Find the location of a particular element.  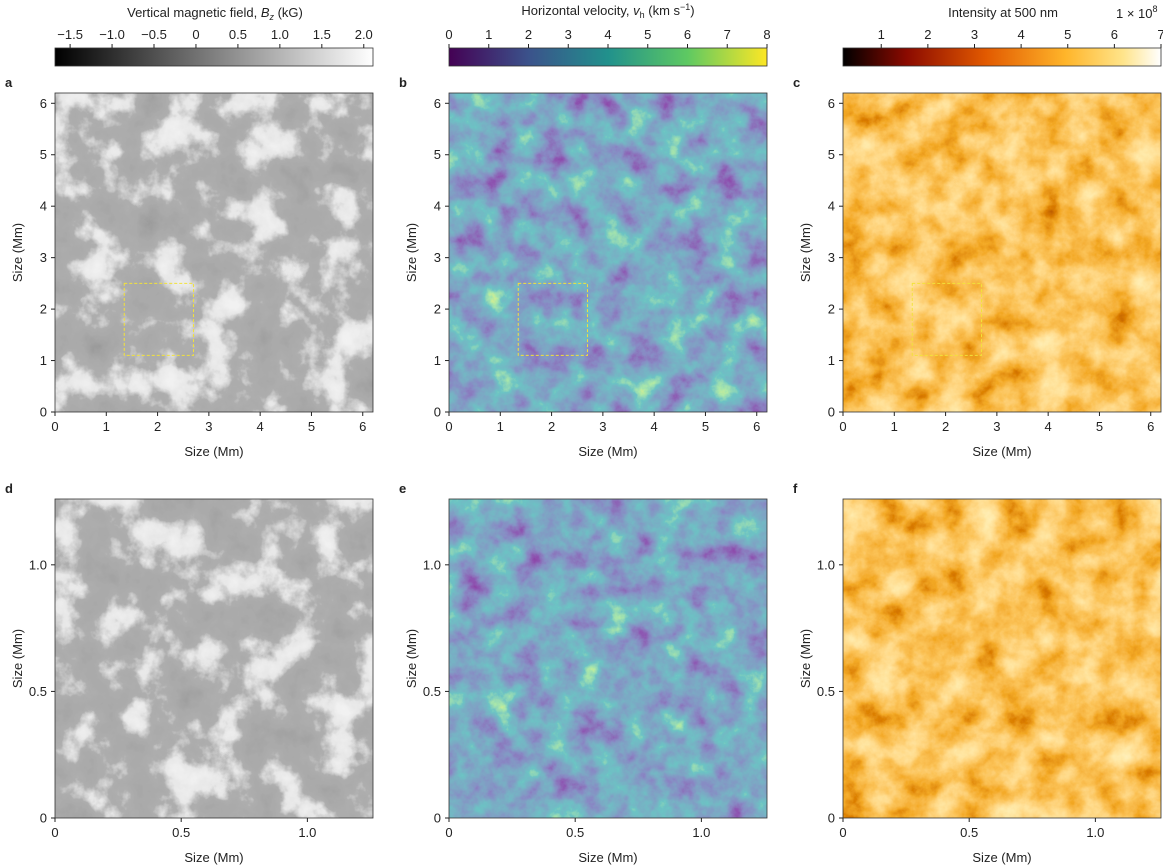

colorbar-title-part: −1 is located at coordinates (685, 7).